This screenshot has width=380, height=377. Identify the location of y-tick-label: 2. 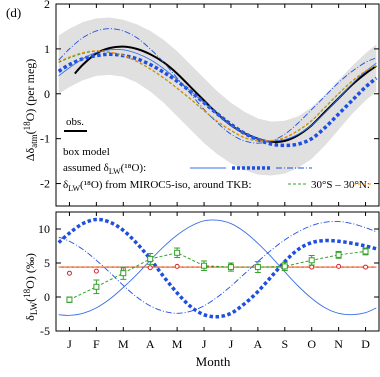
(47, 5).